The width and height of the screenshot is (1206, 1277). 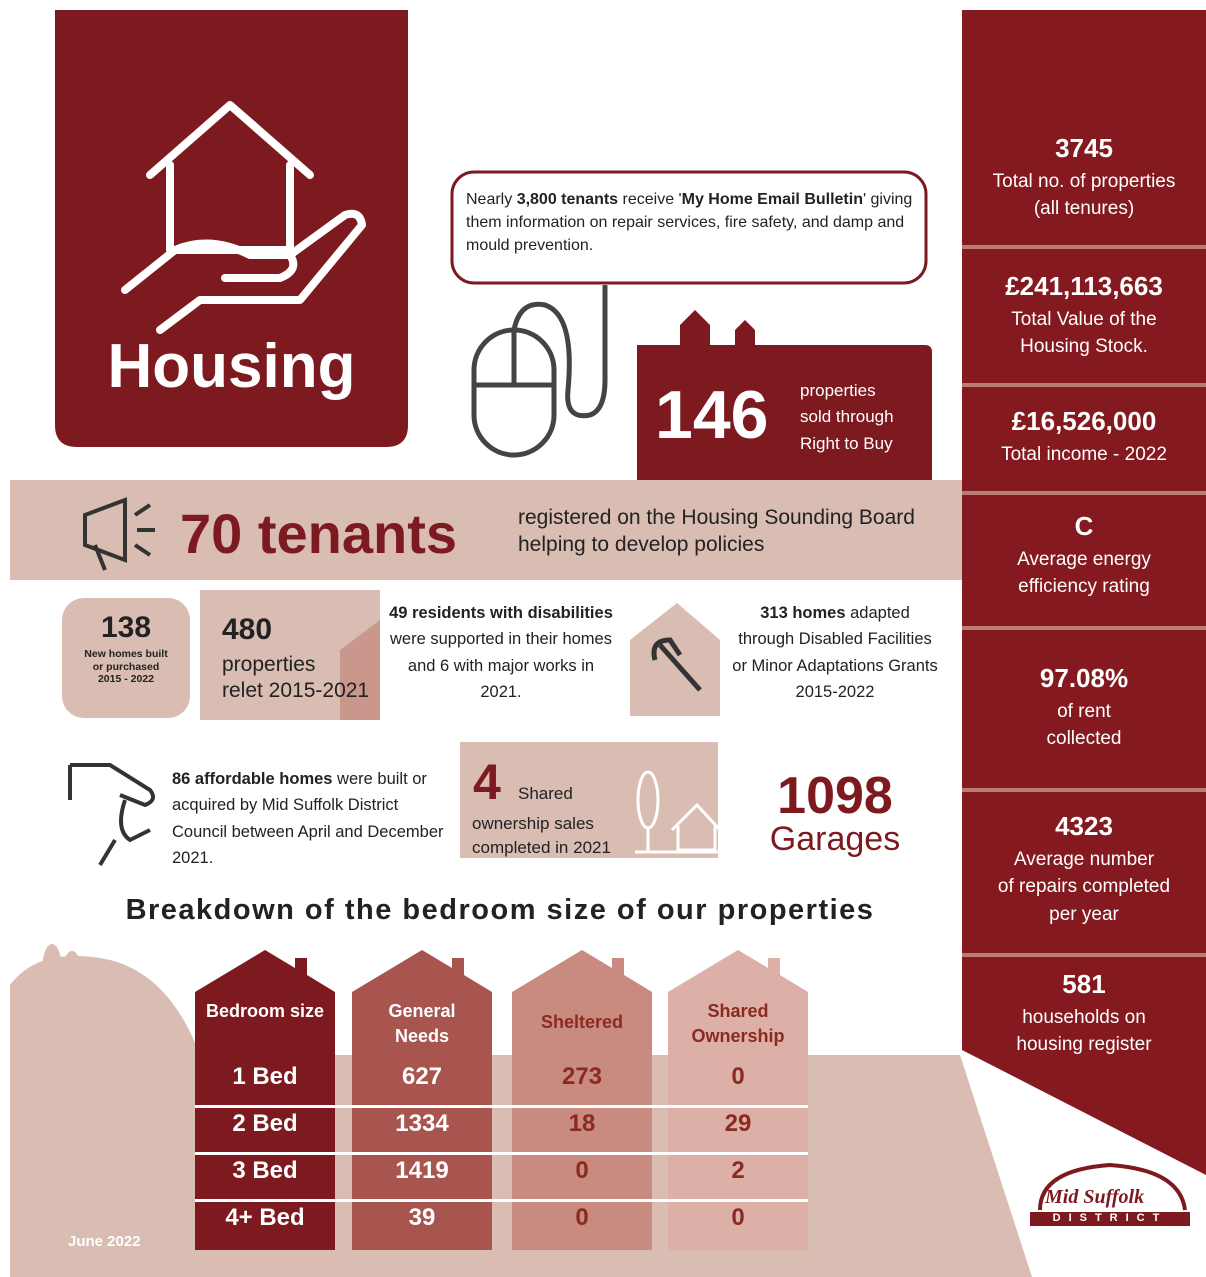 I want to click on table-cell: 18, so click(x=582, y=1123).